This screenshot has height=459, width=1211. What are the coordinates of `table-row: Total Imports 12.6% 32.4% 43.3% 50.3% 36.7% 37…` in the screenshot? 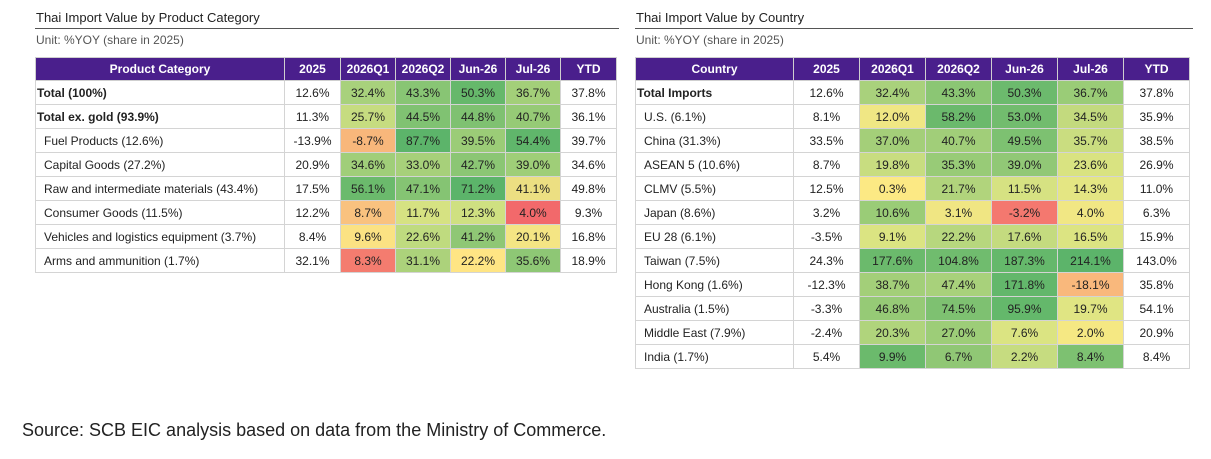 It's located at (912, 92).